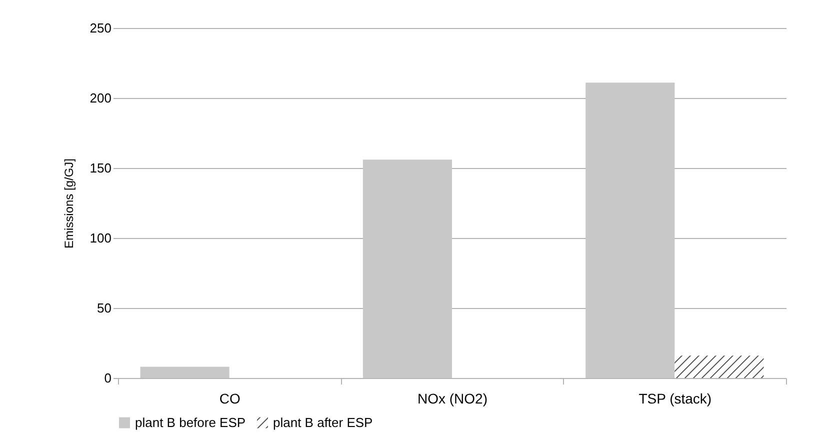  I want to click on x-tick-label: CO, so click(229, 398).